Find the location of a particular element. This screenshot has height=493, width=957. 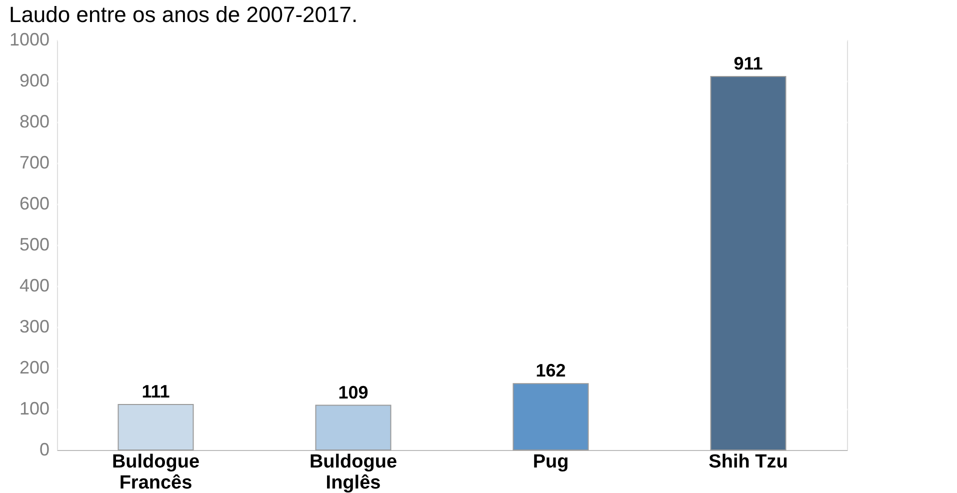

x-tick-label: Pug is located at coordinates (550, 462).